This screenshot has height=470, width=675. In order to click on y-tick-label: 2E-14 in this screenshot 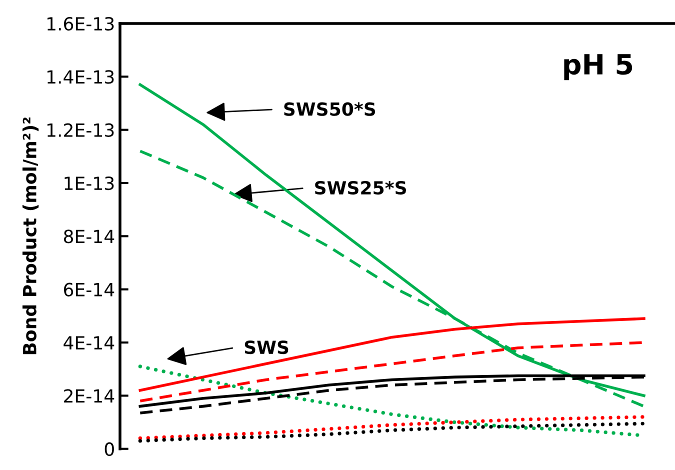, I will do `click(89, 396)`.